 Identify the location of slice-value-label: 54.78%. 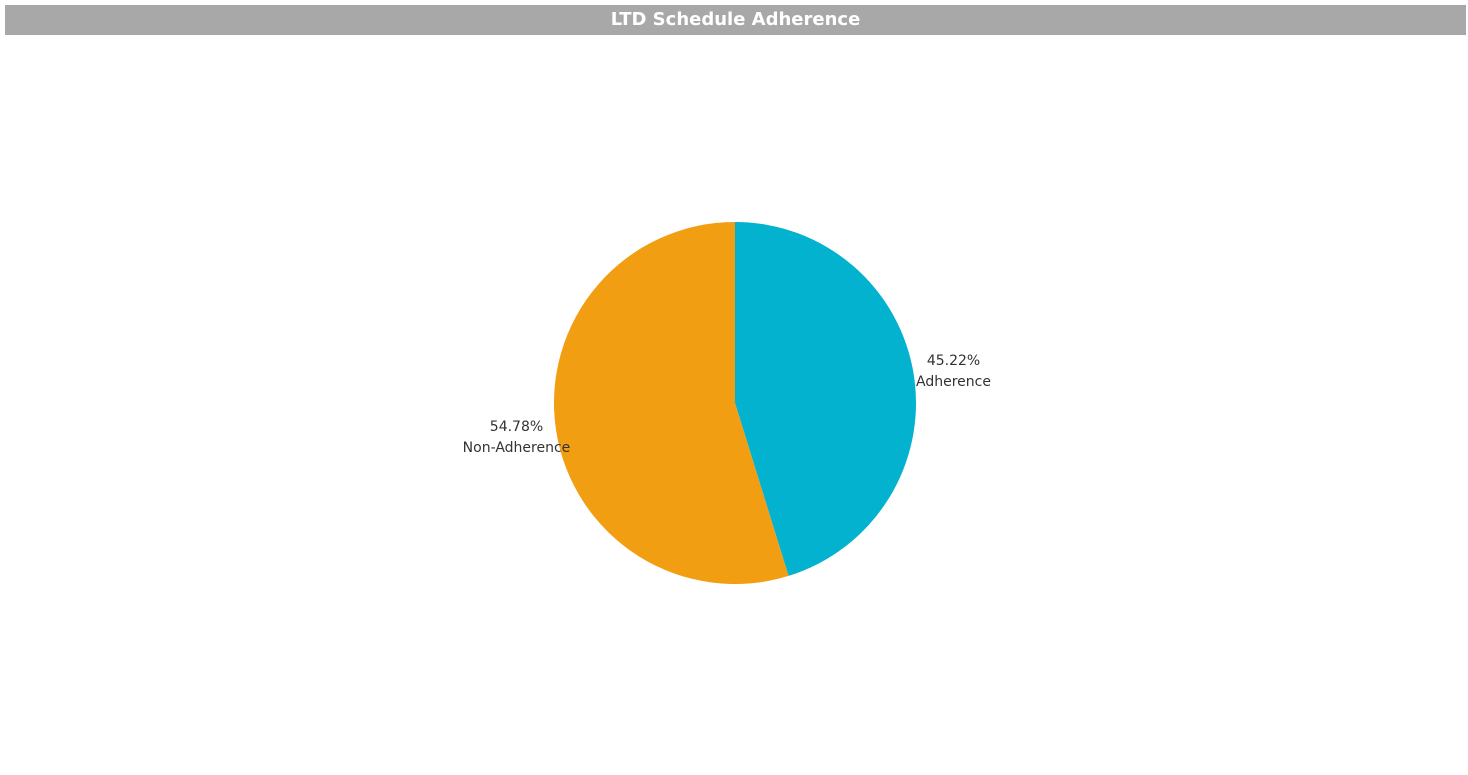
(516, 427).